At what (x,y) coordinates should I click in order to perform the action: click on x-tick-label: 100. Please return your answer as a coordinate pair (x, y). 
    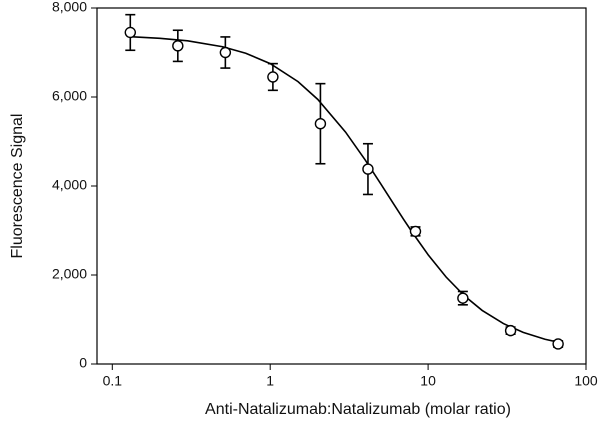
    Looking at the image, I should click on (586, 381).